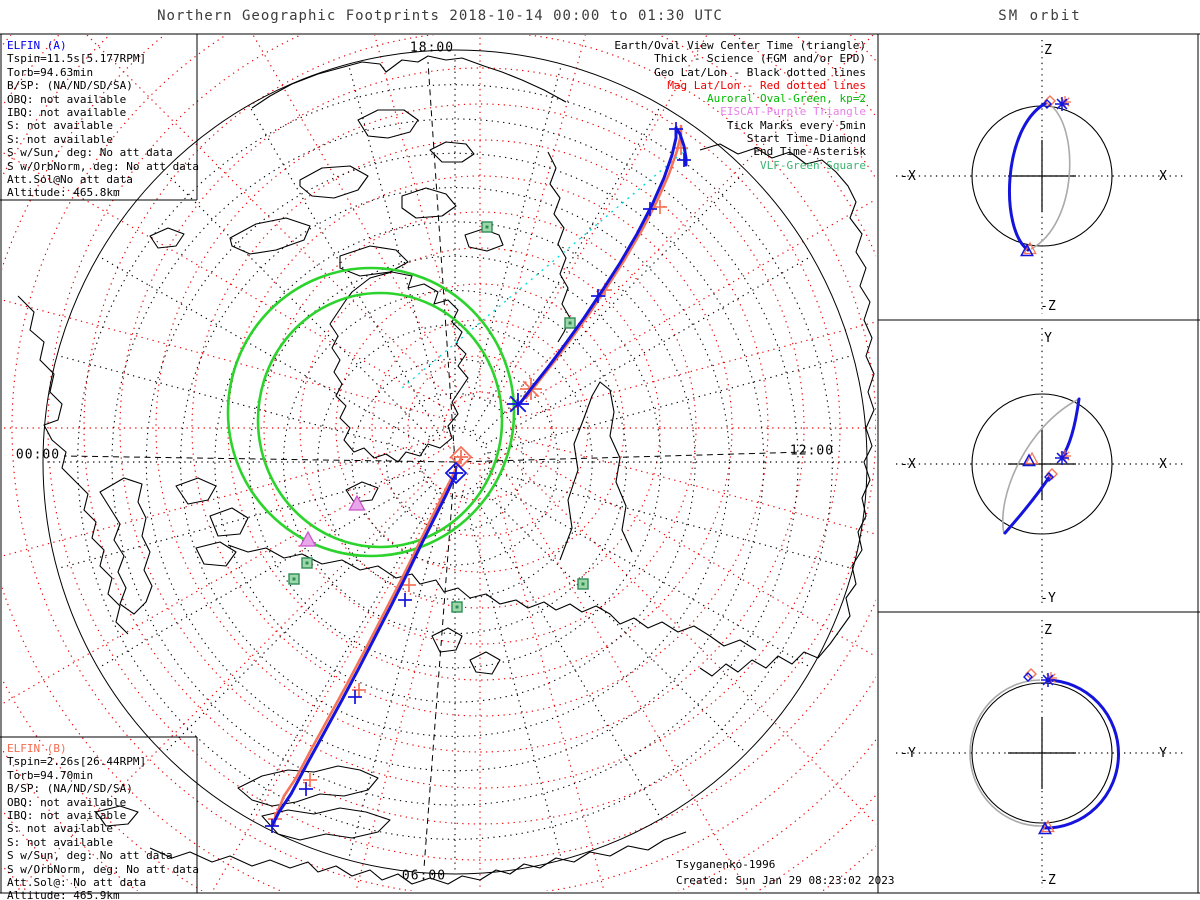 This screenshot has width=1200, height=900. What do you see at coordinates (813, 165) in the screenshot?
I see `legend-item: VLF-Green Square` at bounding box center [813, 165].